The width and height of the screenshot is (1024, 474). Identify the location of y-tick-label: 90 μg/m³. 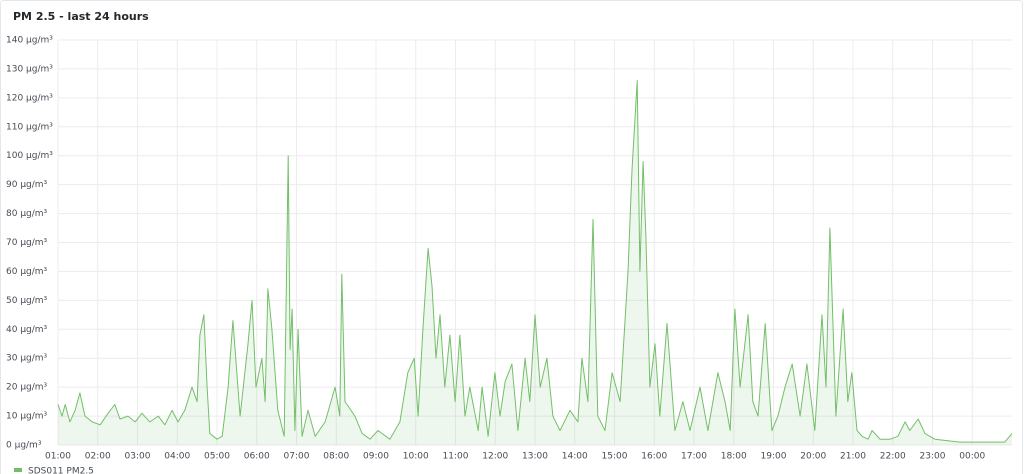
(27, 185).